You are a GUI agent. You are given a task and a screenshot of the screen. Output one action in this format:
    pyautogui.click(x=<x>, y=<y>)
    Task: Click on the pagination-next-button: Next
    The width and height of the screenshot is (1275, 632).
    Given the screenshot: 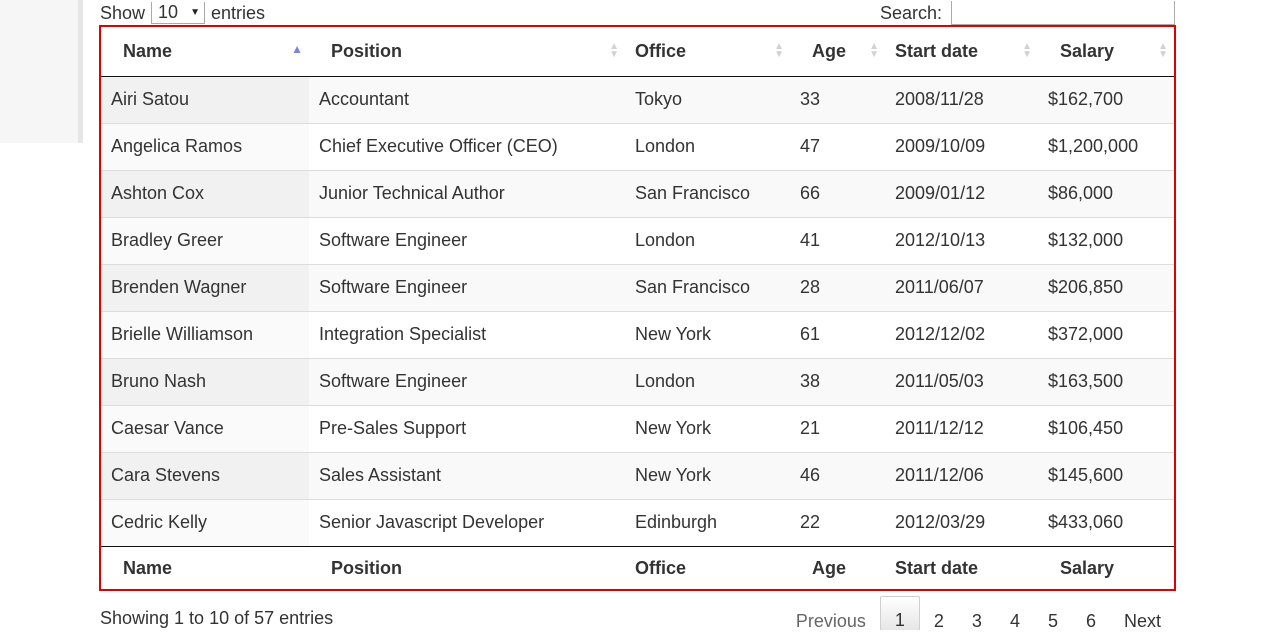 What is the action you would take?
    pyautogui.click(x=1142, y=621)
    